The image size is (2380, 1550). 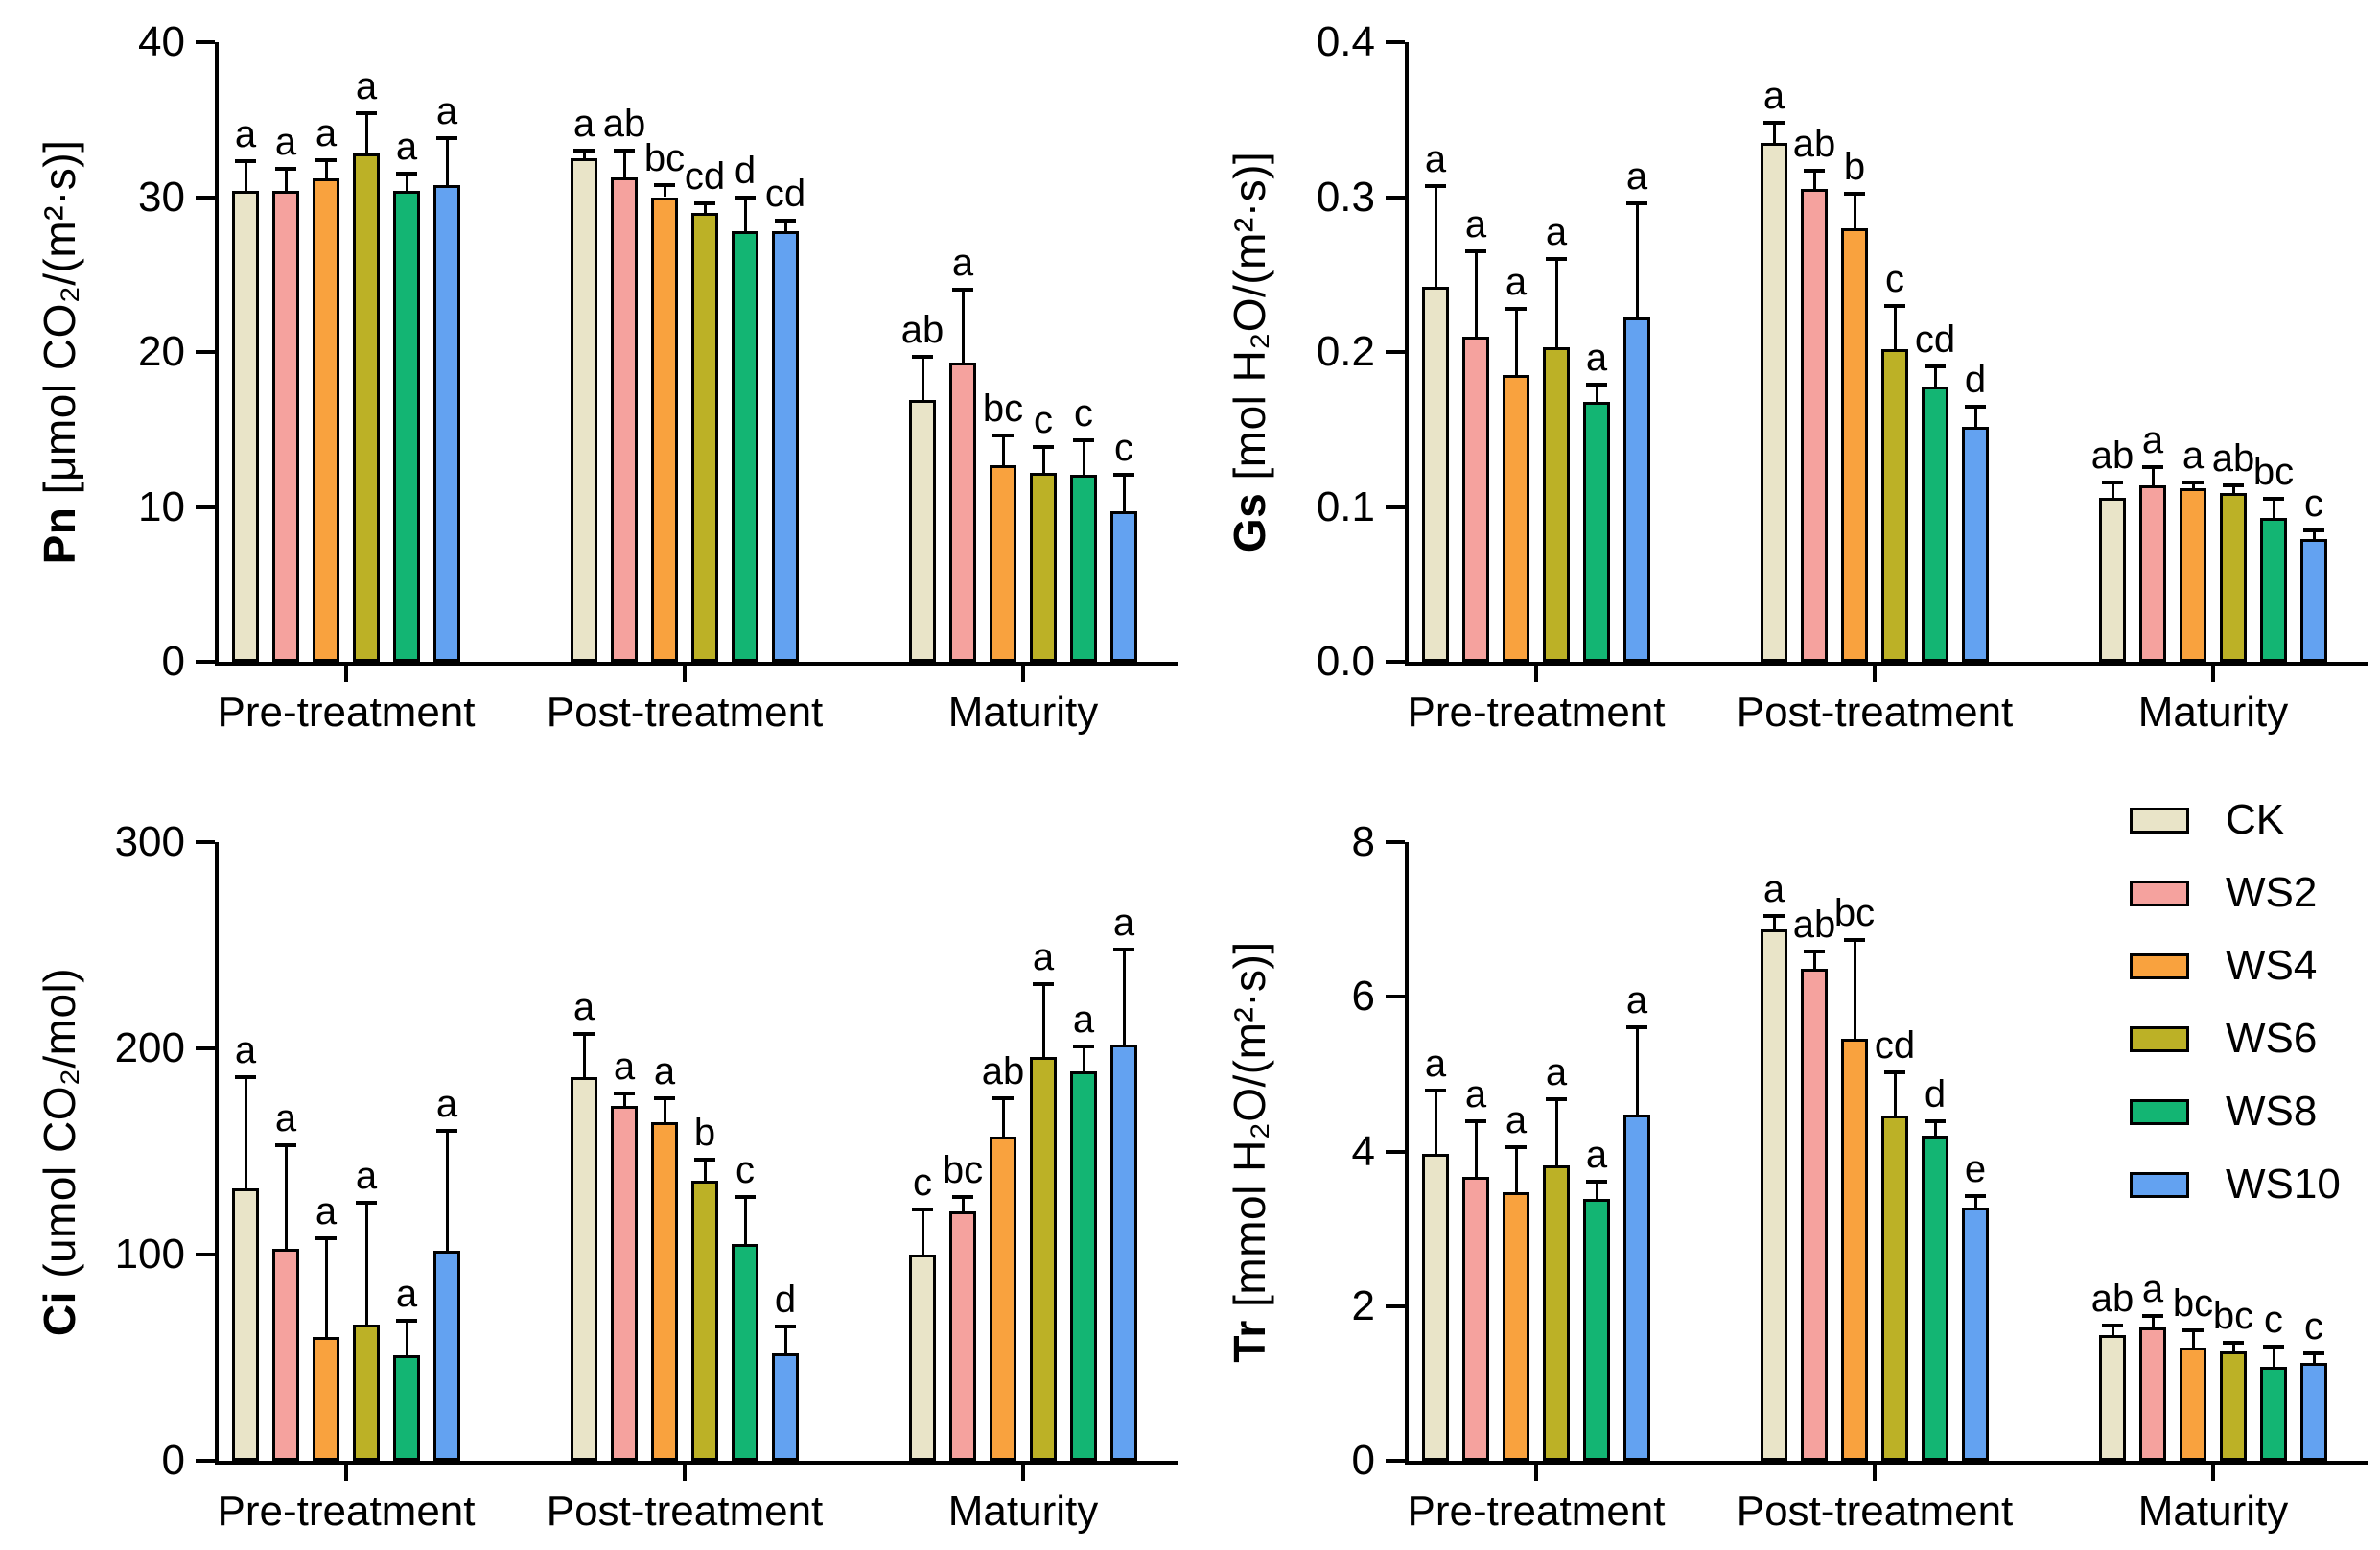 I want to click on bar-tr-maturity-ws6, so click(x=2233, y=1405).